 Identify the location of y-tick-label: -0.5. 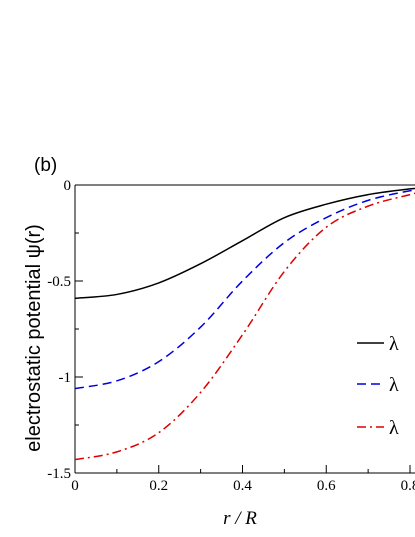
(59, 282).